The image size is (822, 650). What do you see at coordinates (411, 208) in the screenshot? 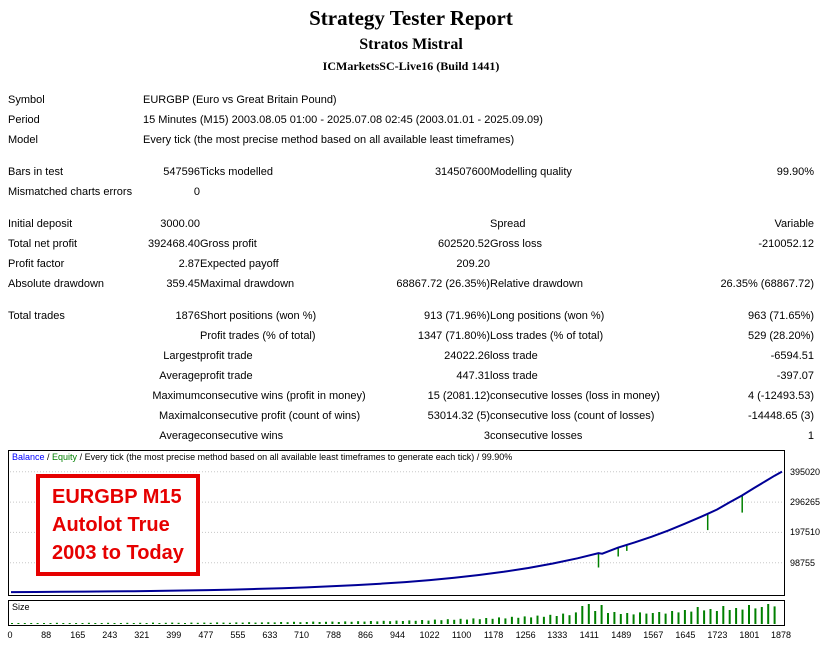
I see `report-spacer-cell` at bounding box center [411, 208].